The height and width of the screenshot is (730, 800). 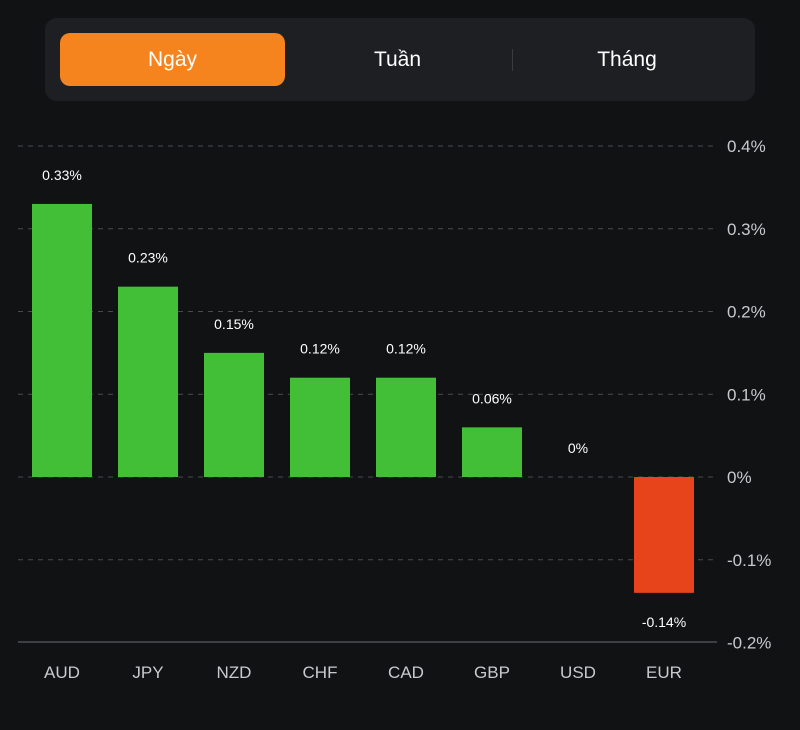 I want to click on value-label: -0.14%, so click(x=664, y=622).